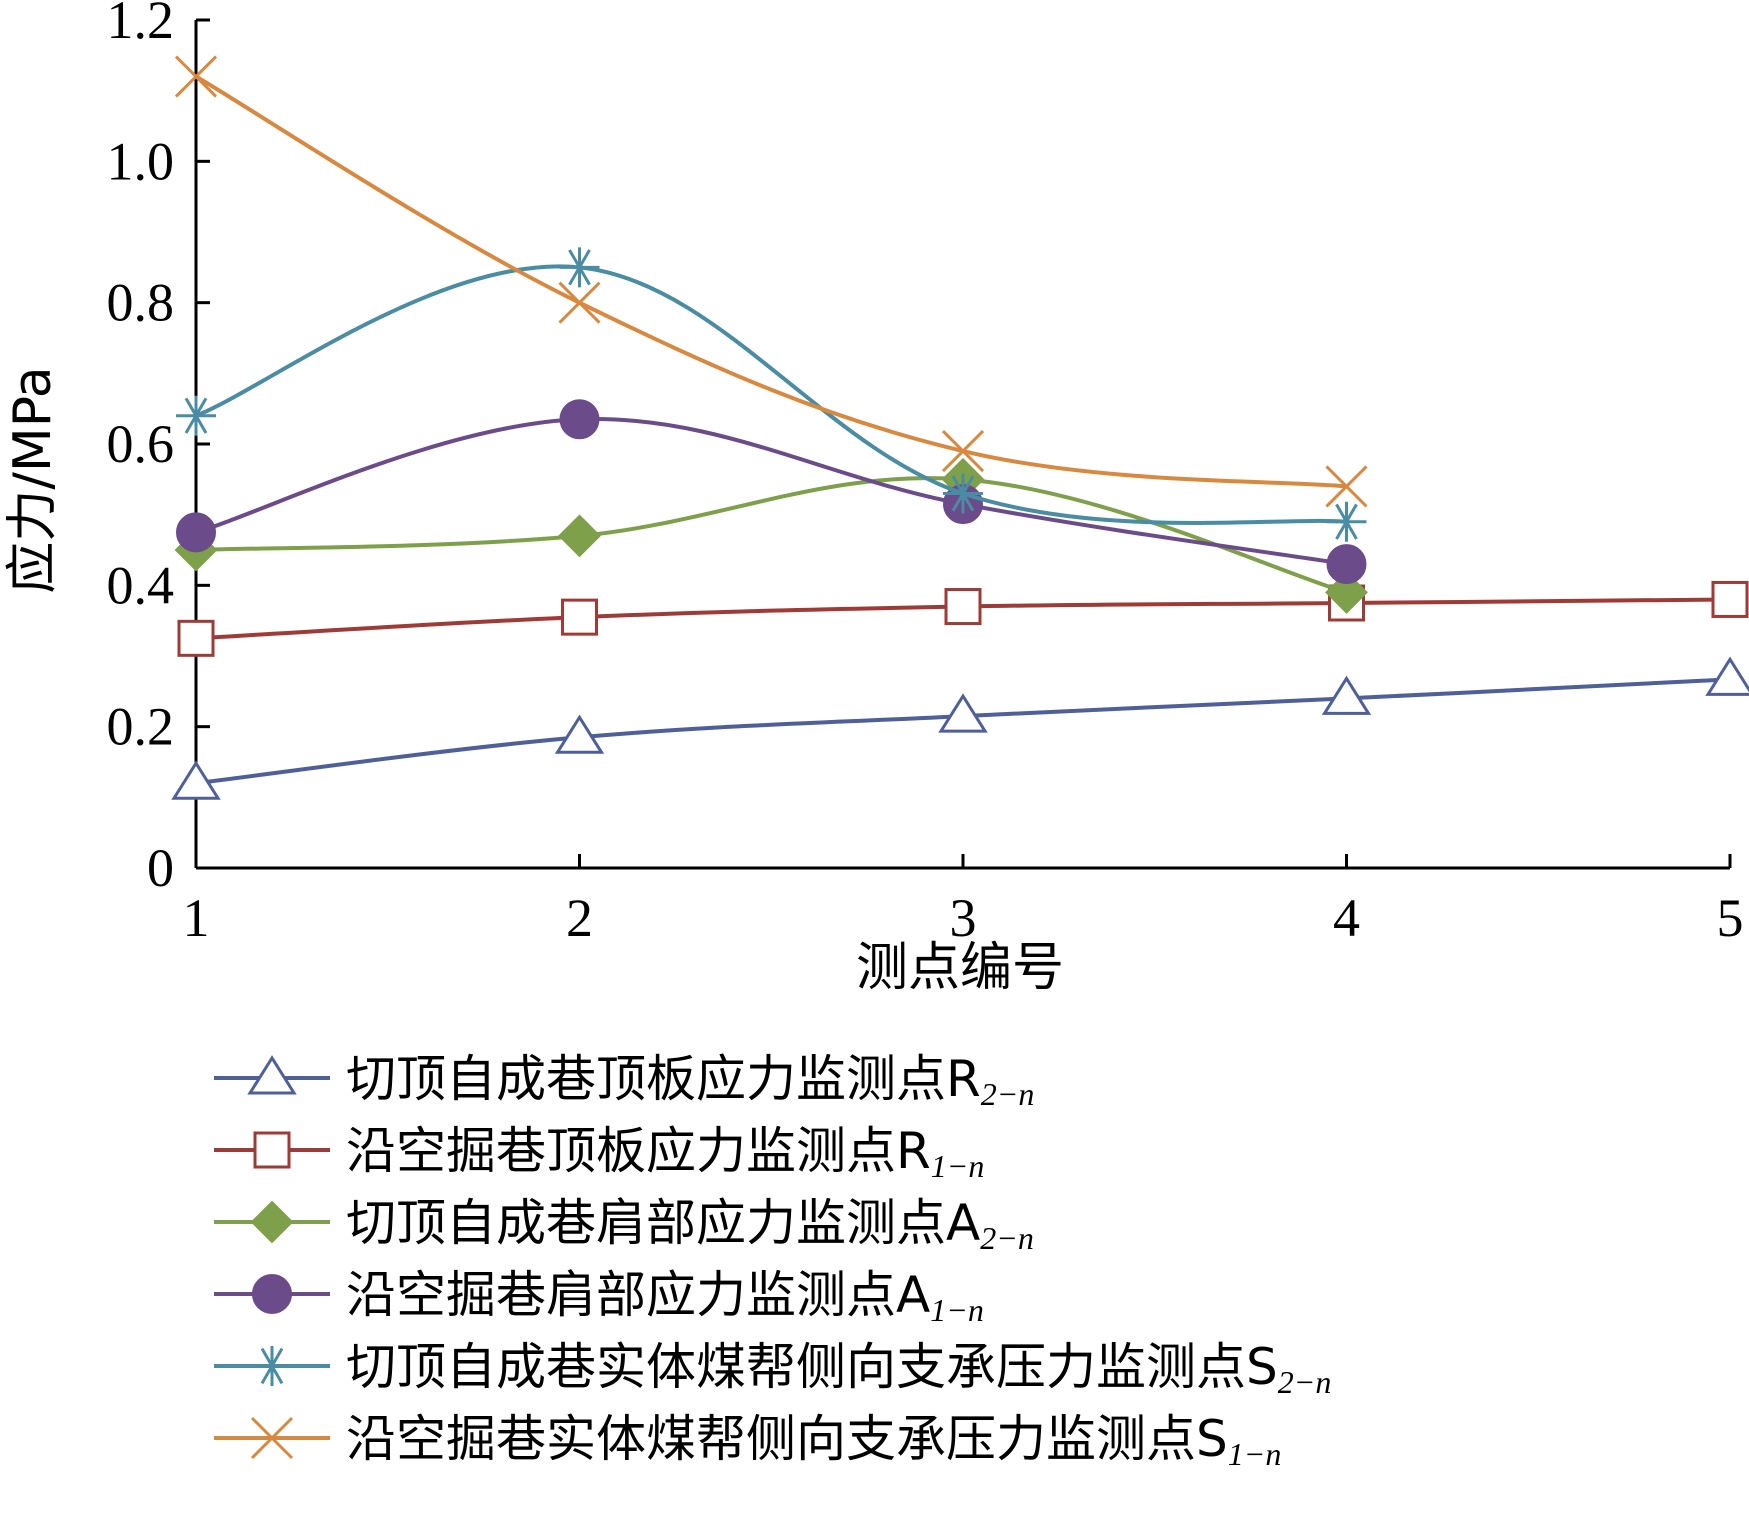  I want to click on y-axis-title: 应力/MPa, so click(33, 479).